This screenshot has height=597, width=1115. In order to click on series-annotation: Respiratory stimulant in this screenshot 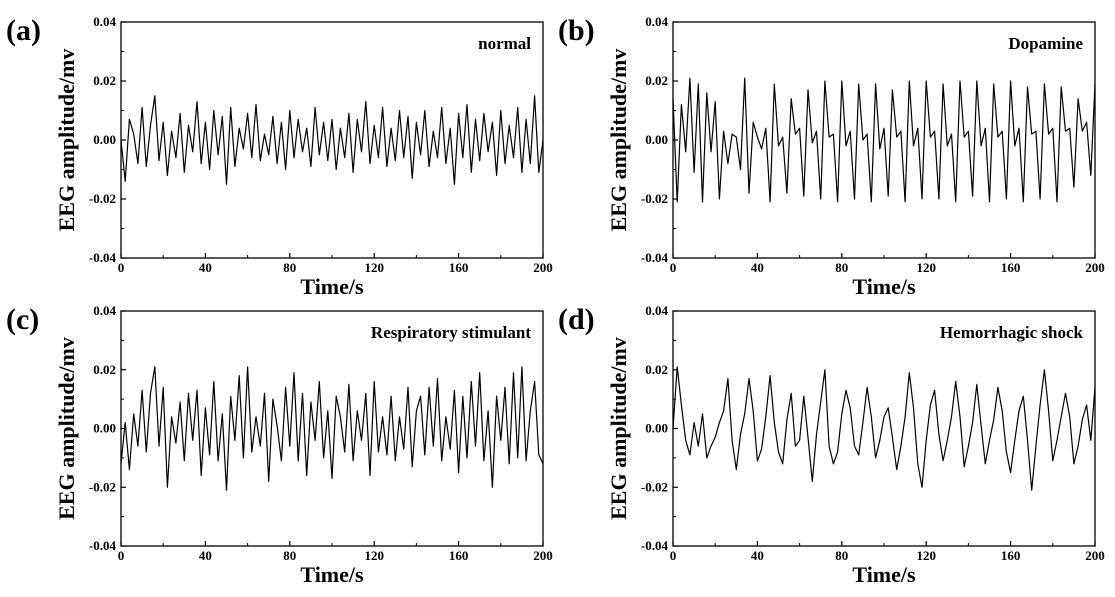, I will do `click(451, 332)`.